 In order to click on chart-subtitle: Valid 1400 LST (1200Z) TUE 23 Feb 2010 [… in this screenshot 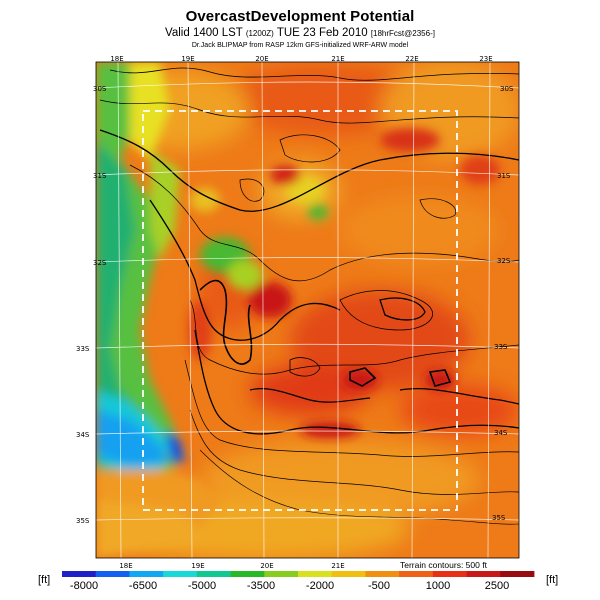, I will do `click(300, 33)`.